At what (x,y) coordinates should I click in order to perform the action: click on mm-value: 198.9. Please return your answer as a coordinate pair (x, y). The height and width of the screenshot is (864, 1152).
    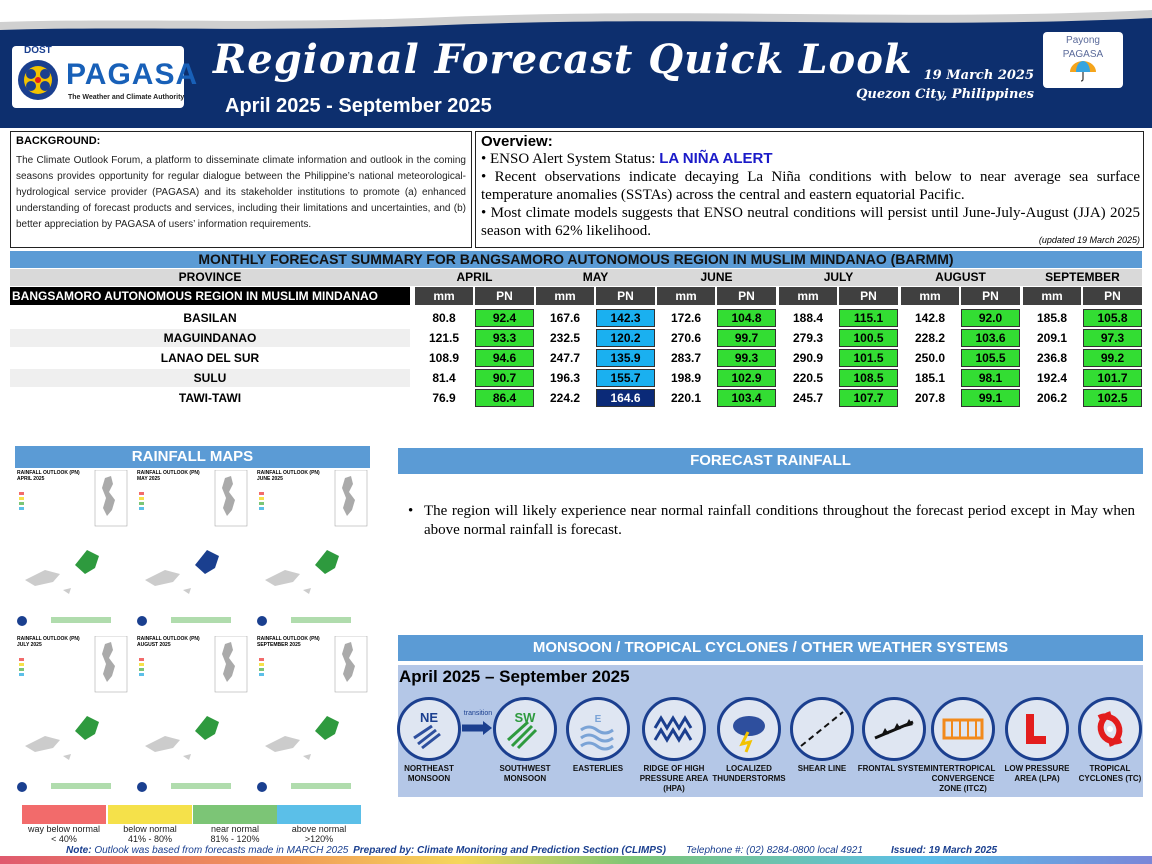
    Looking at the image, I should click on (686, 378).